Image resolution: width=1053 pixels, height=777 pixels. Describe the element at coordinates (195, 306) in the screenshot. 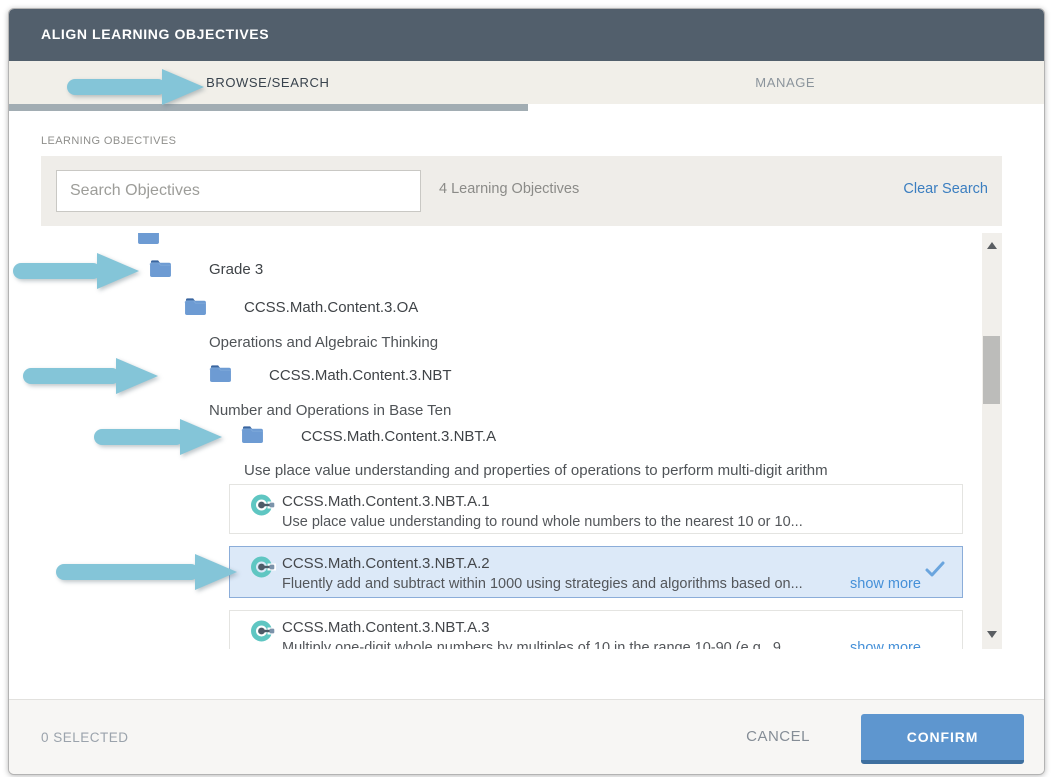

I see `folder-icon-3oa` at that location.